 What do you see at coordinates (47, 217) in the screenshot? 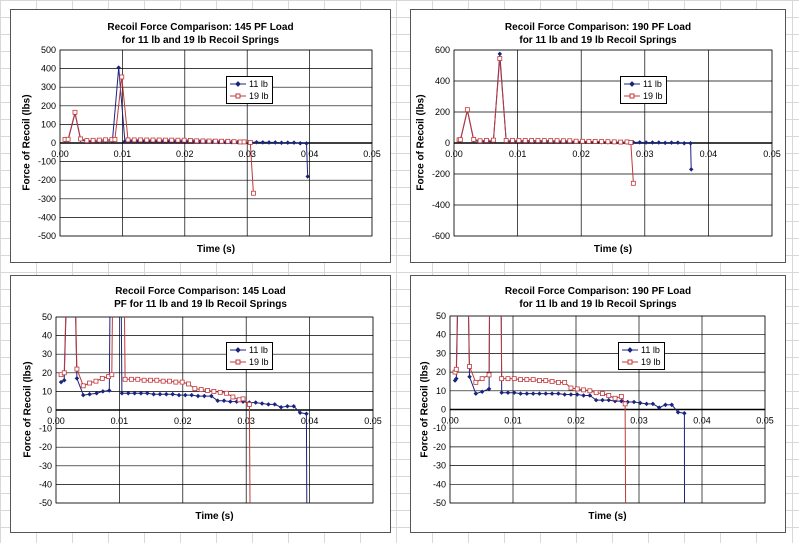
I see `y-tick-label: -400` at bounding box center [47, 217].